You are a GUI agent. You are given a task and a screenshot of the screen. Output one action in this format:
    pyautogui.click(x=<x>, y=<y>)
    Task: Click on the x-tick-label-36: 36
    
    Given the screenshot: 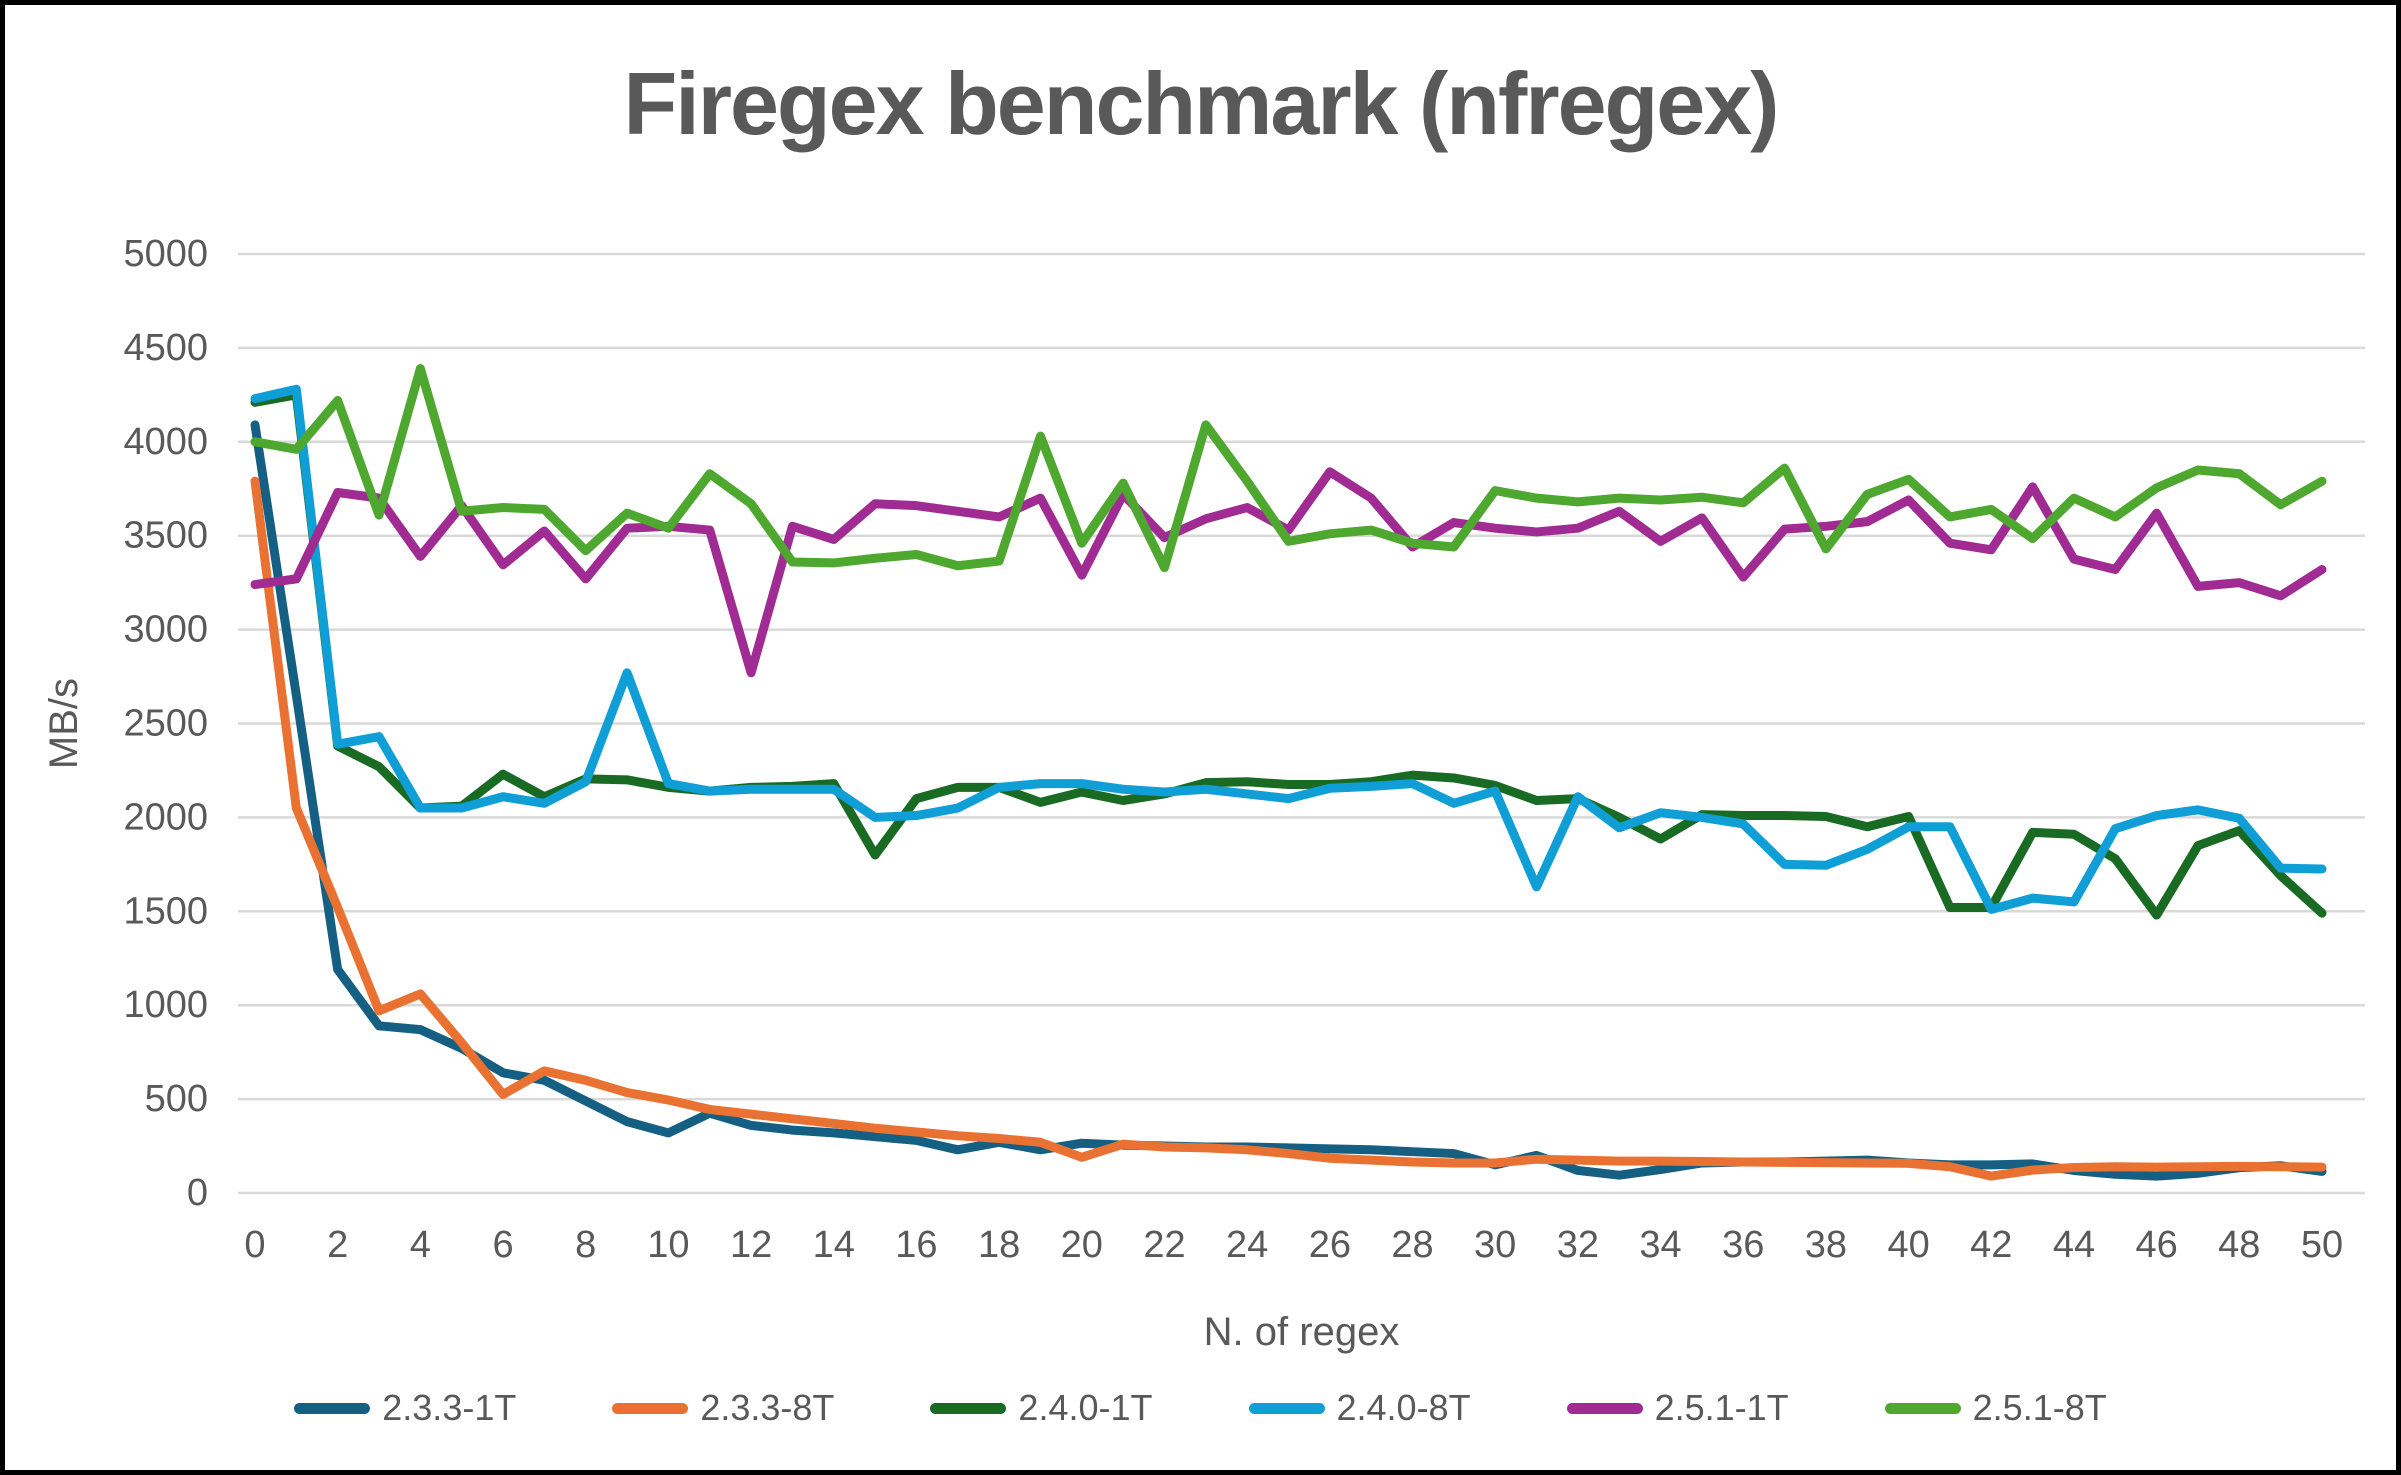 What is the action you would take?
    pyautogui.click(x=1743, y=1245)
    